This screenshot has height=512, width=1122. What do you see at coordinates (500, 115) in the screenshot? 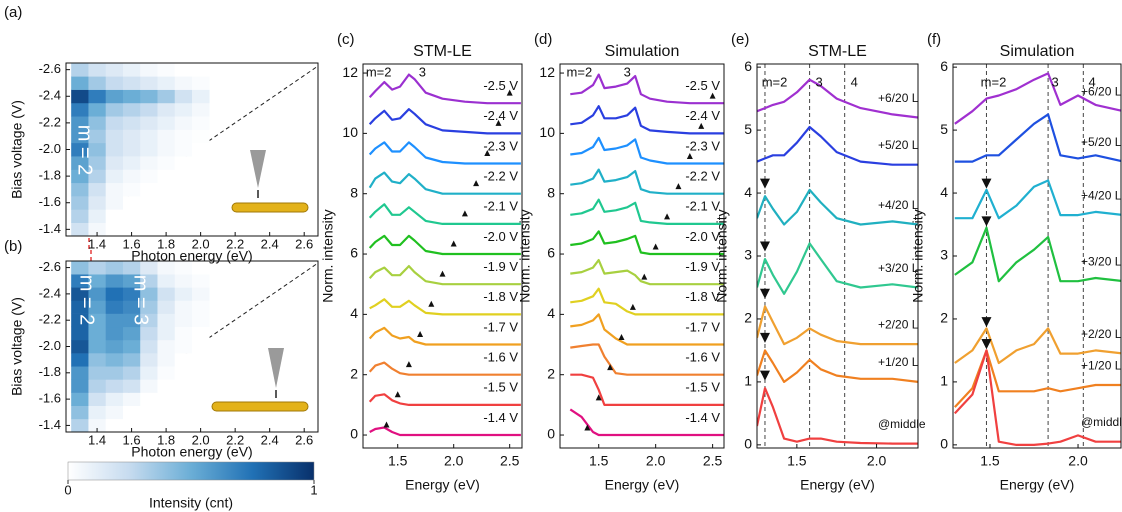
I see `series-label: -2.4 V` at bounding box center [500, 115].